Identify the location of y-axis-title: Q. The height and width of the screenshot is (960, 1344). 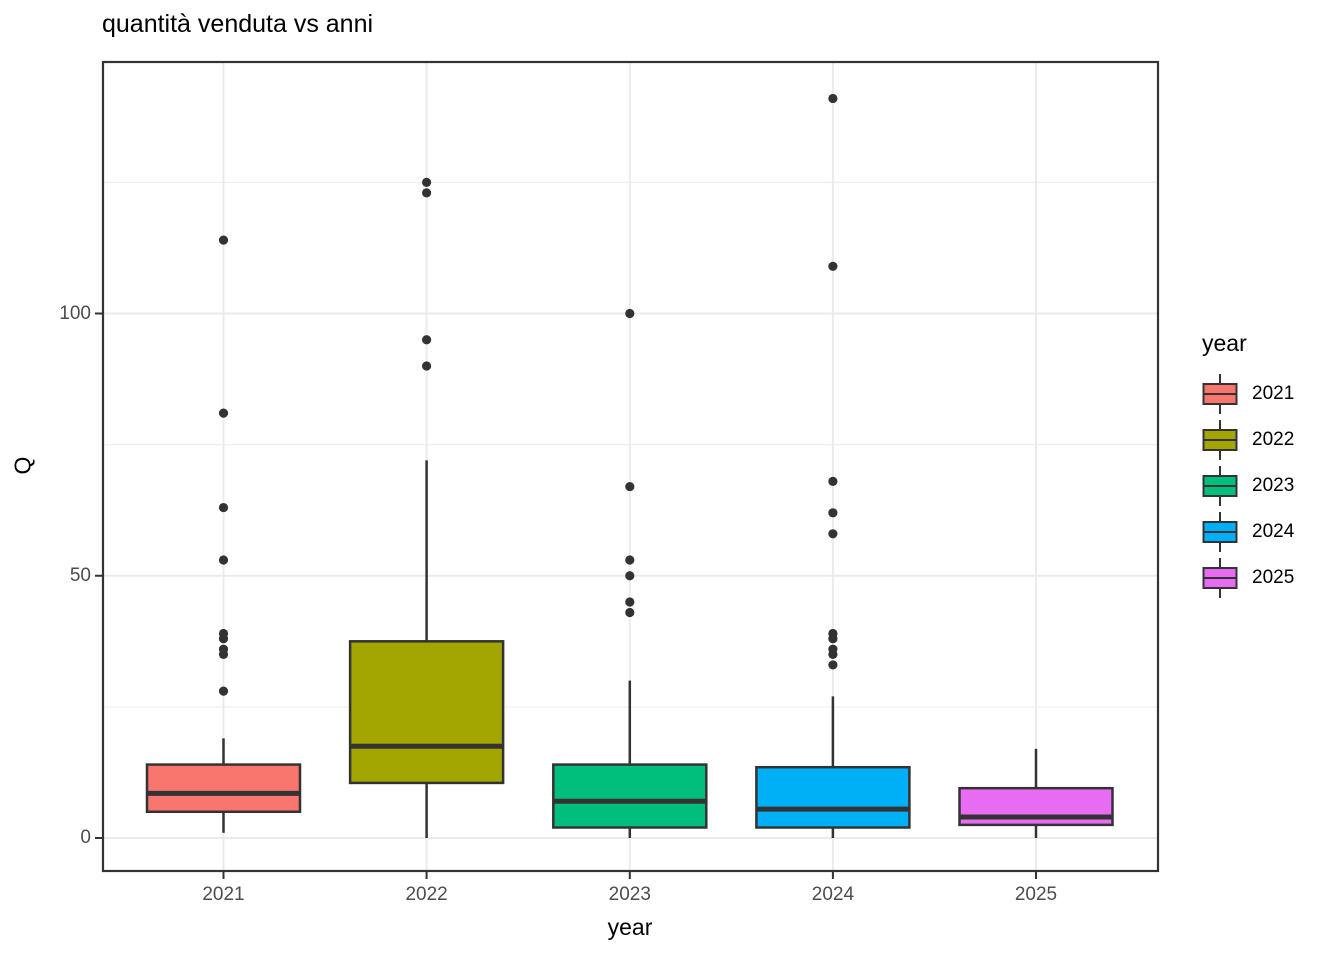
(22, 465).